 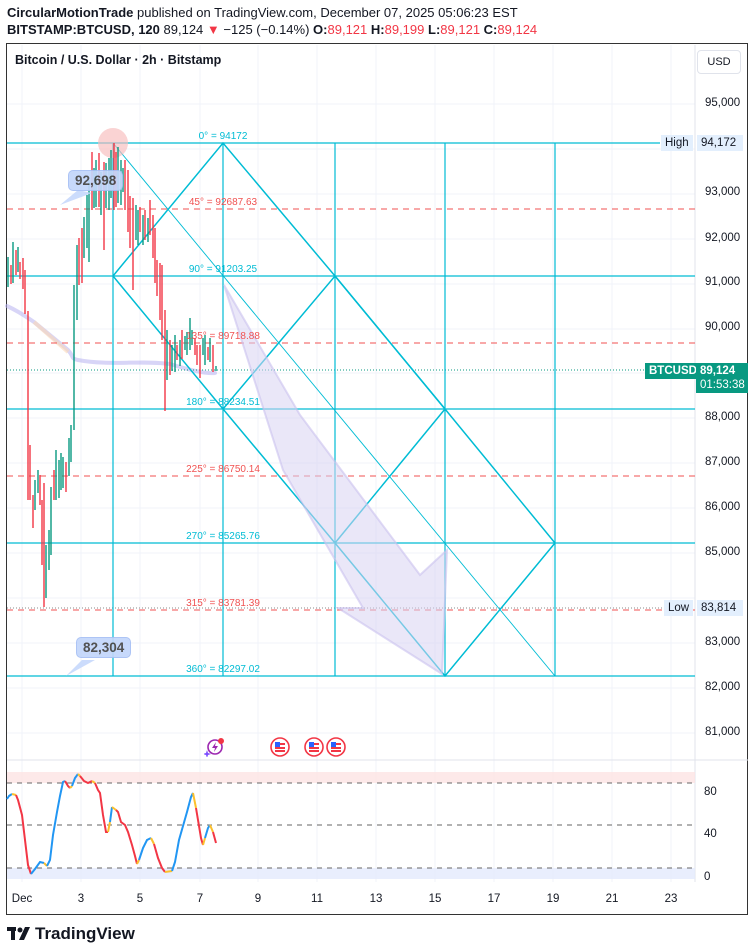 What do you see at coordinates (336, 480) in the screenshot?
I see `projection-arrow` at bounding box center [336, 480].